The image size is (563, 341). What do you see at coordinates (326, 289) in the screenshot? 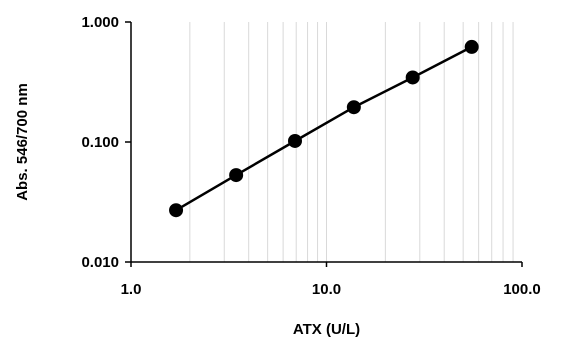
I see `x-tick-label: 10.0` at bounding box center [326, 289].